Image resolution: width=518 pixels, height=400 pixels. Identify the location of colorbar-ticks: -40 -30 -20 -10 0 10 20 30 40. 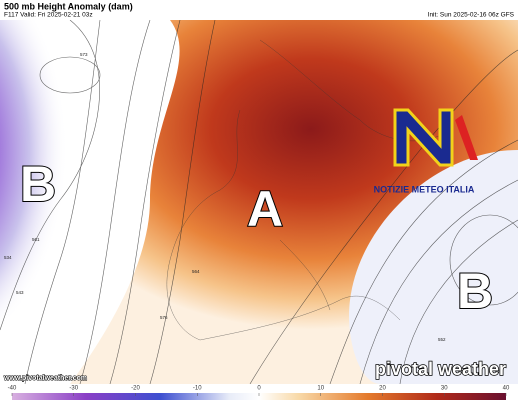
(259, 391).